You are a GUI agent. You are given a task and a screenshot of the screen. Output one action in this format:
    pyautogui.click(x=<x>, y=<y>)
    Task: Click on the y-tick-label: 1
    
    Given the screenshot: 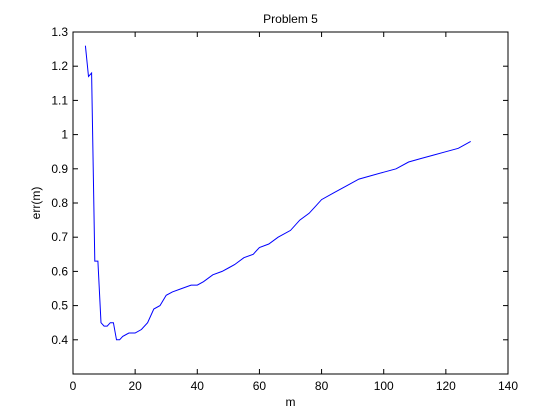 What is the action you would take?
    pyautogui.click(x=64, y=135)
    